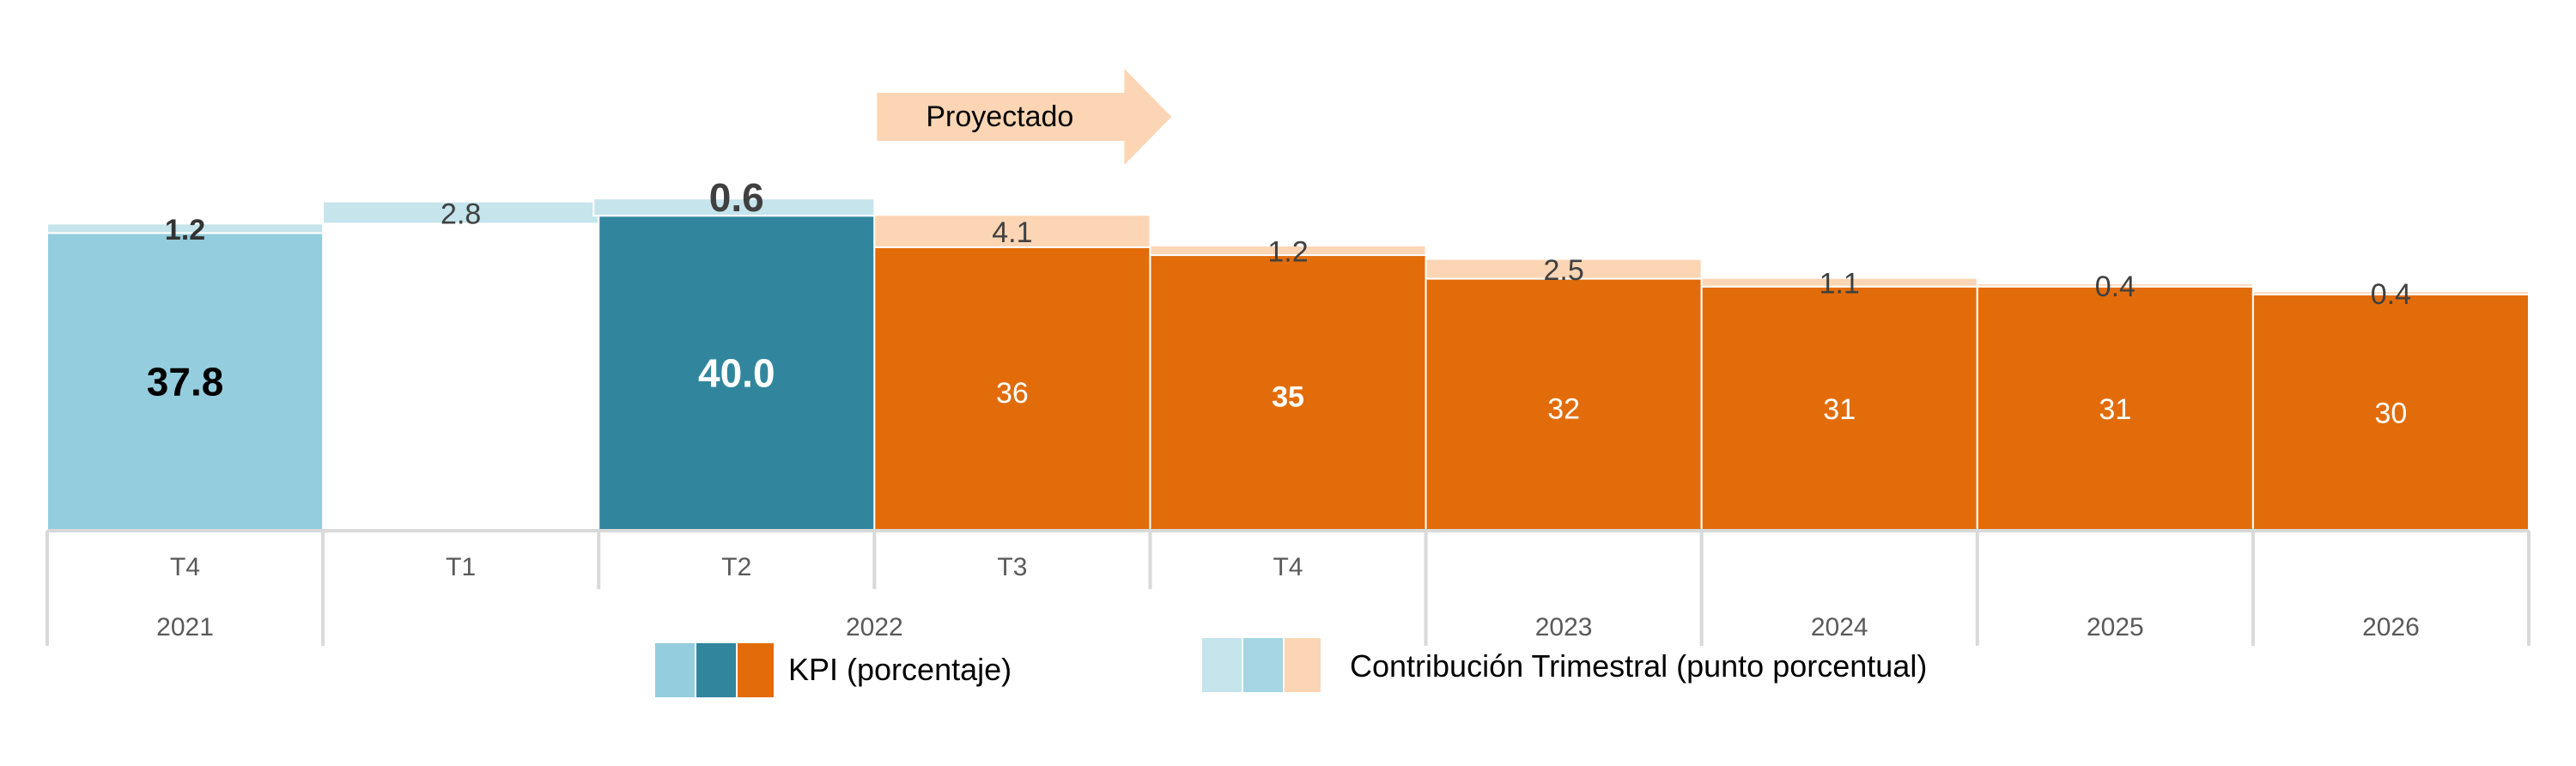  I want to click on kpi-label: 30, so click(2391, 413).